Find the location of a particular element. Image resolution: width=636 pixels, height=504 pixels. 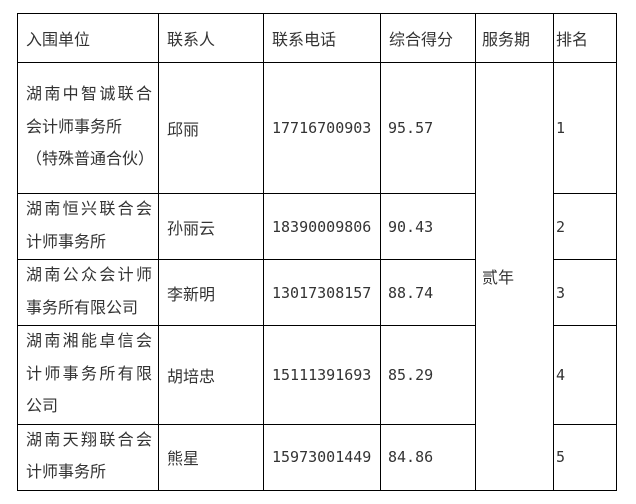

cell-score: 84.86 is located at coordinates (428, 457).